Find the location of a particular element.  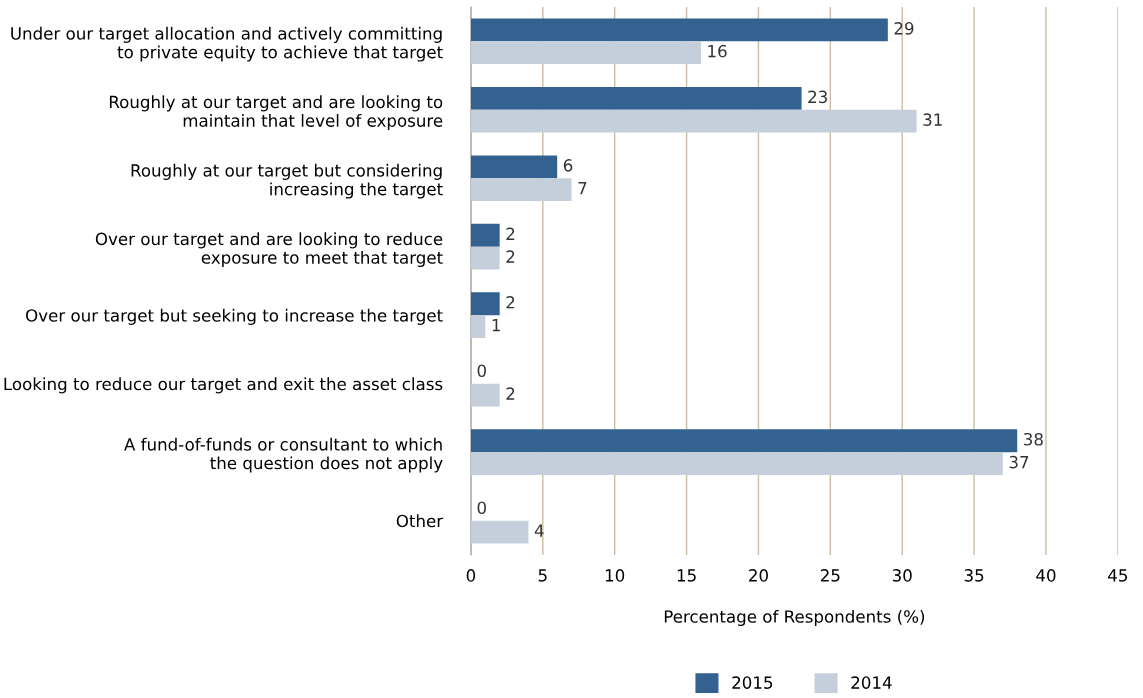

x-tick-label: 15 is located at coordinates (686, 575).